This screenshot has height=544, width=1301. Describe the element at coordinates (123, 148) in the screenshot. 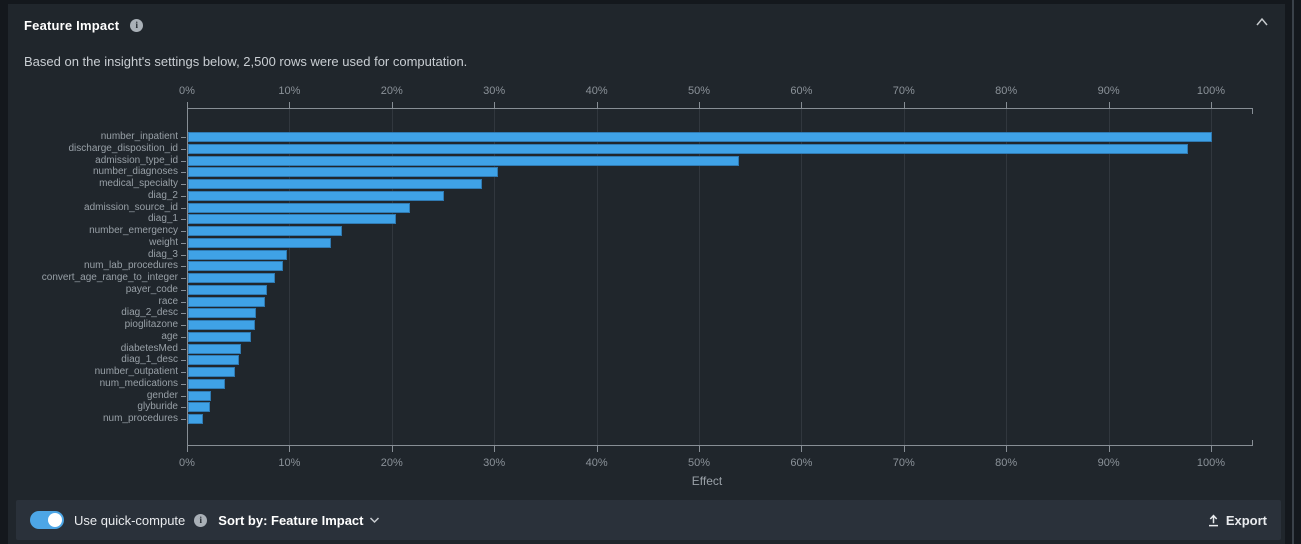

I see `feature-label: discharge_disposition_id` at that location.